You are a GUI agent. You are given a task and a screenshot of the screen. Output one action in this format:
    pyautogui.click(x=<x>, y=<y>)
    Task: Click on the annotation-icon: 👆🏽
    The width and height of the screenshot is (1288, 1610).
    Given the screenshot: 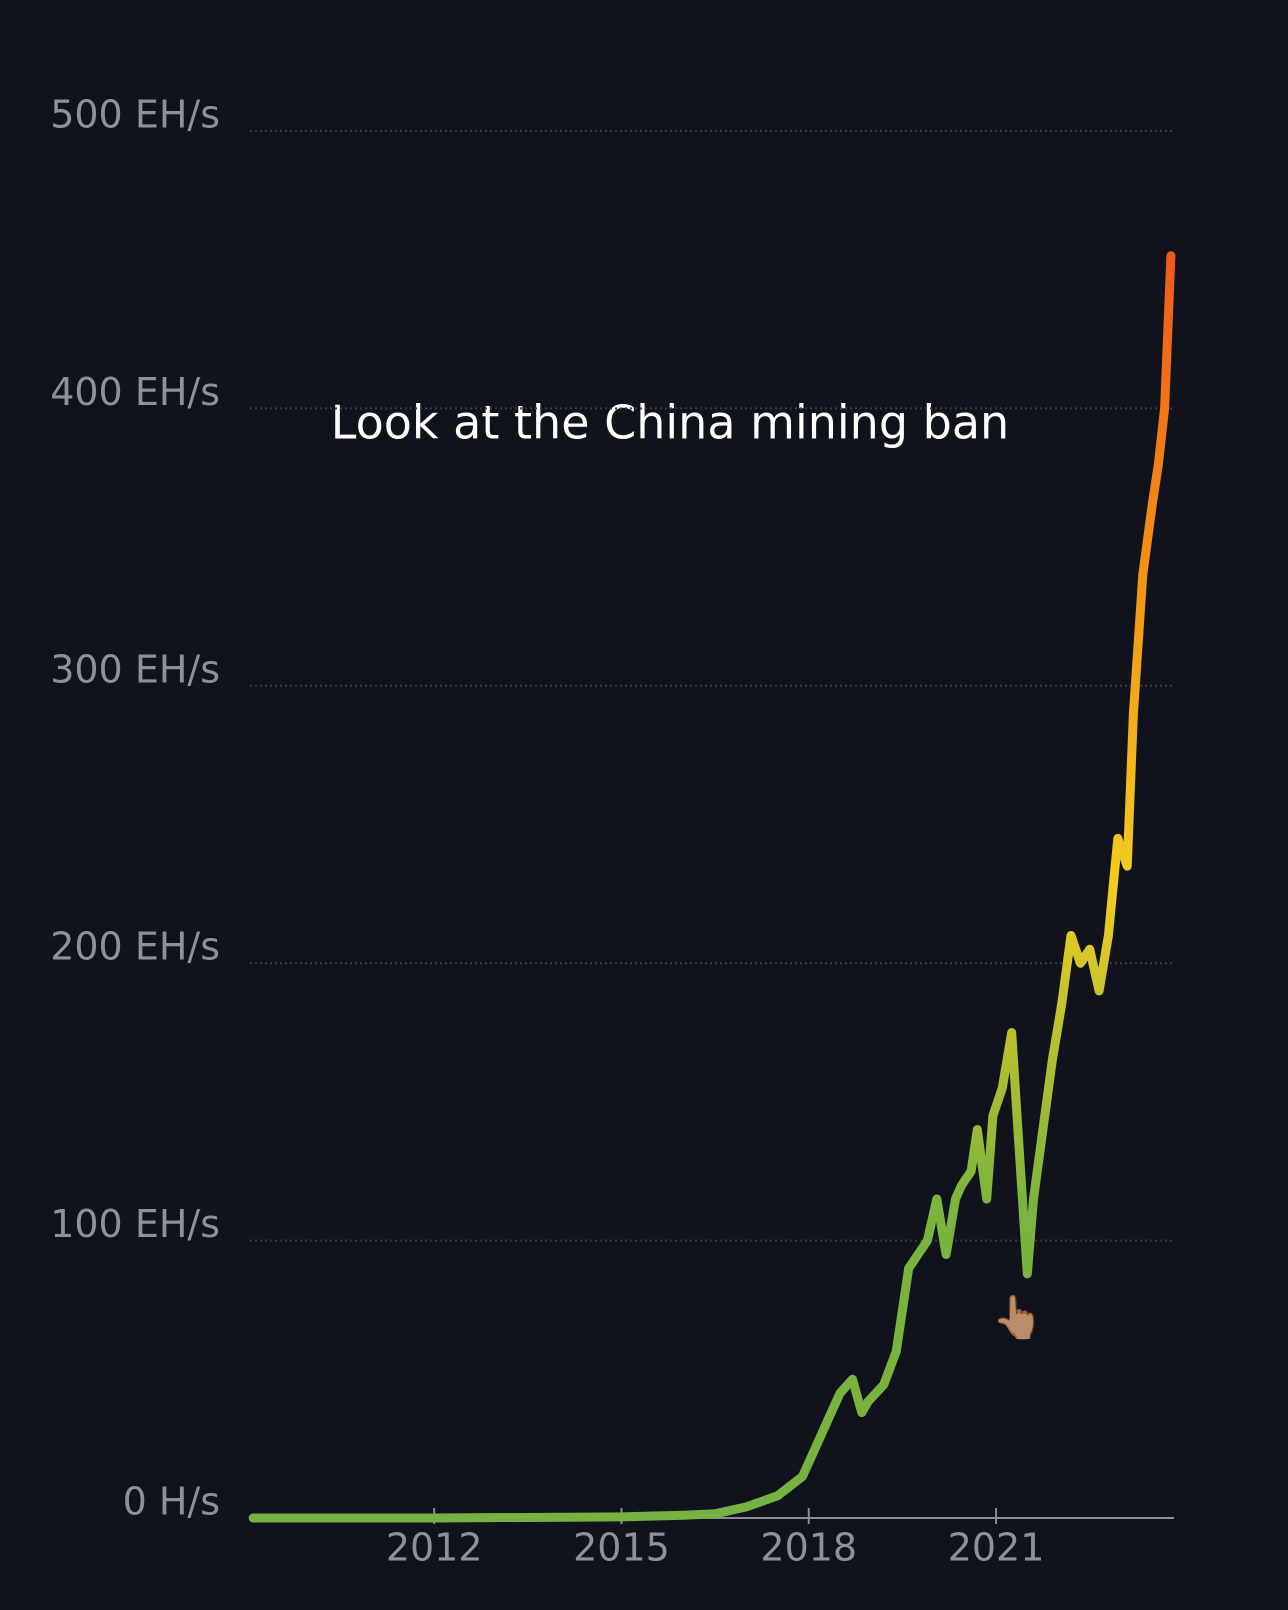 What is the action you would take?
    pyautogui.click(x=1018, y=1317)
    